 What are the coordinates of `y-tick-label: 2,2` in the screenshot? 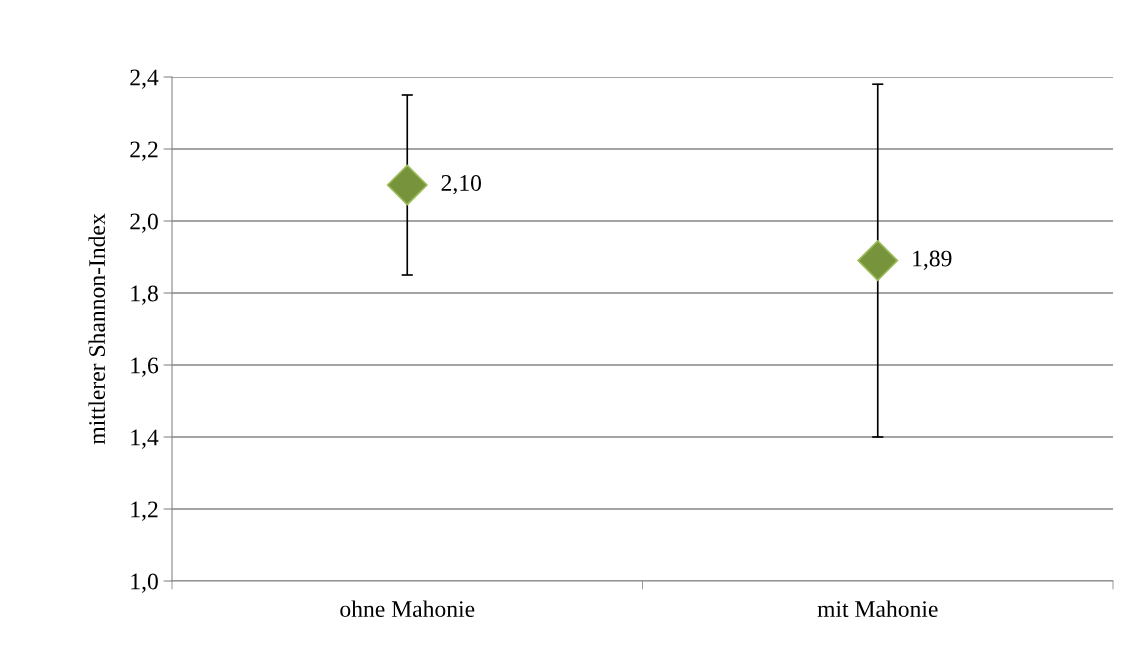 It's located at (144, 151).